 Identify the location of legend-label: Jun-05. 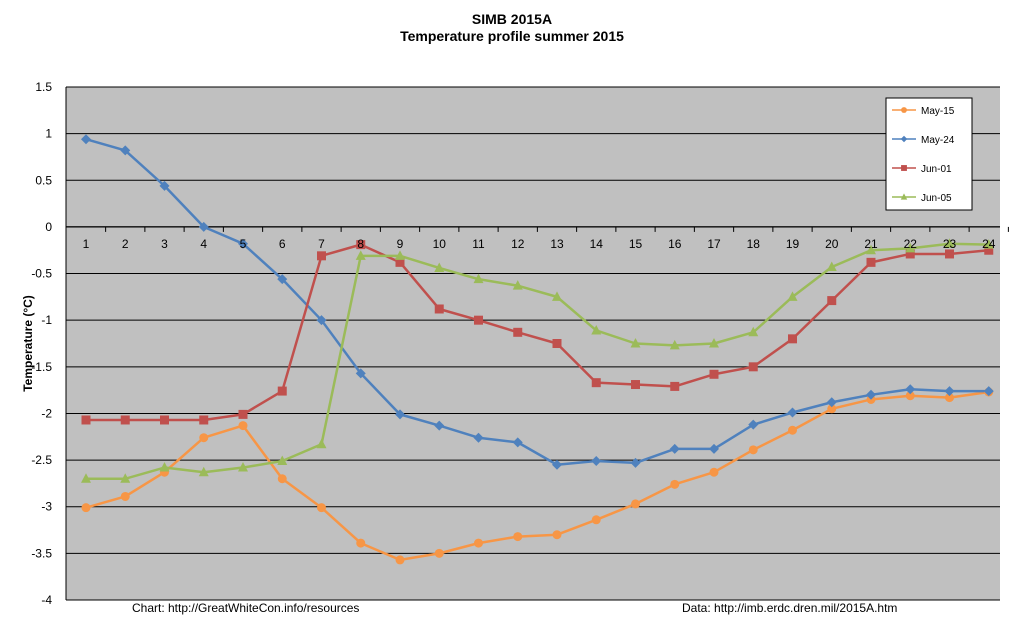
(936, 198).